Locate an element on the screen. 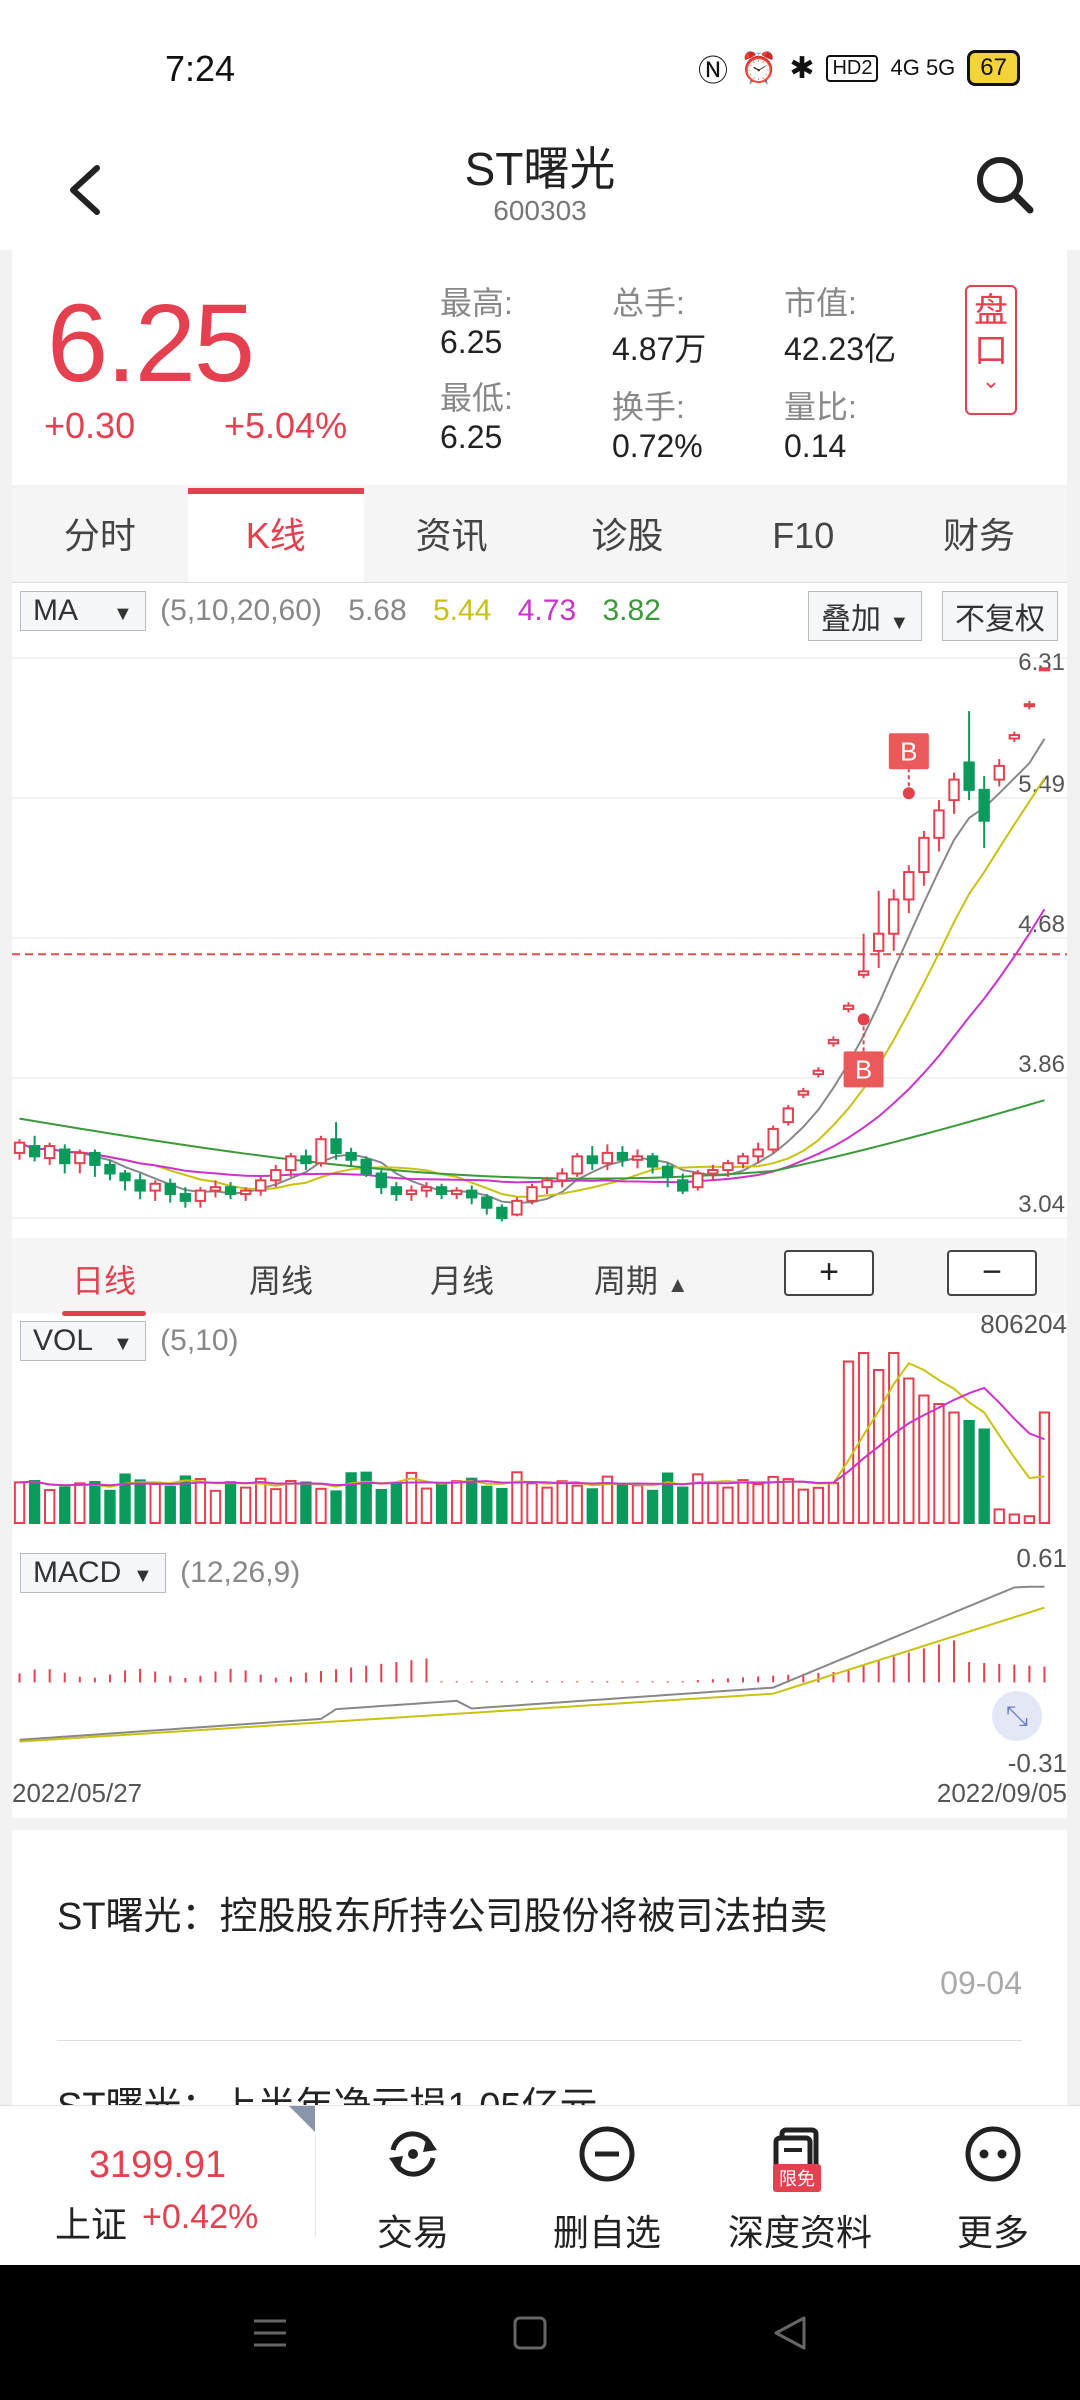  trade-icon is located at coordinates (413, 2154).